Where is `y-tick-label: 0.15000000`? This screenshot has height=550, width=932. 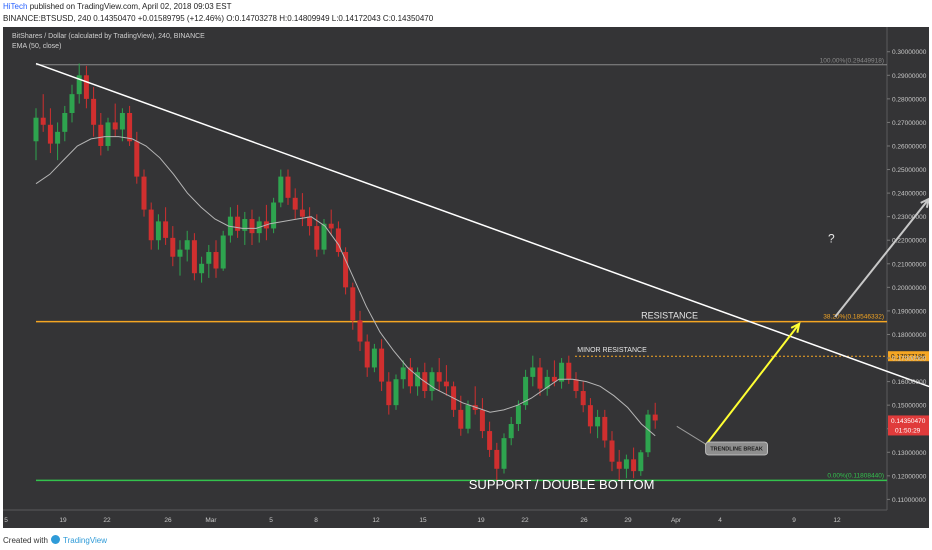
y-tick-label: 0.15000000 is located at coordinates (909, 406).